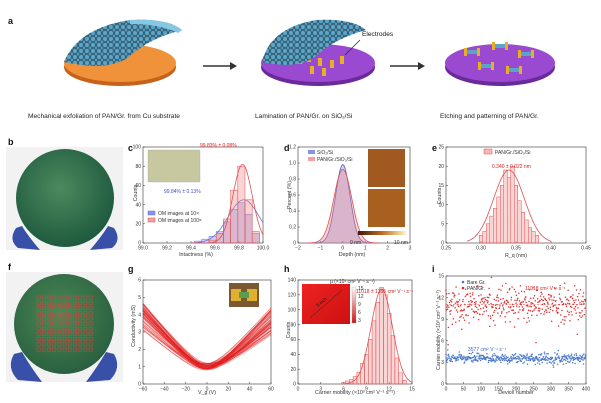  Describe the element at coordinates (481, 390) in the screenshot. I see `i-xtick-label: 100` at that location.